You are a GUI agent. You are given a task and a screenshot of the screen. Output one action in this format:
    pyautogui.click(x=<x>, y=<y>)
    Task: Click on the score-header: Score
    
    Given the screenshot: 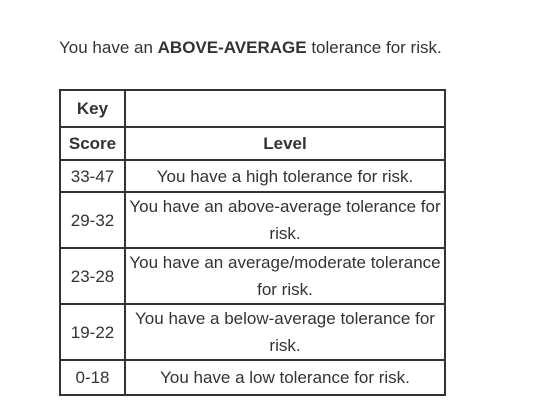 What is the action you would take?
    pyautogui.click(x=92, y=143)
    